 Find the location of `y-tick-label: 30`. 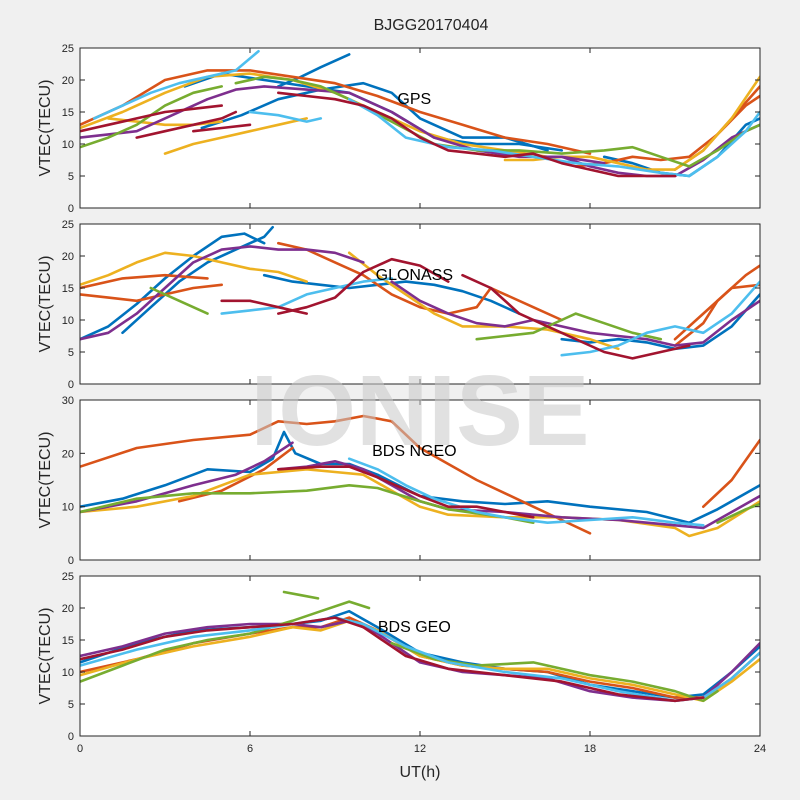

y-tick-label: 30 is located at coordinates (68, 401).